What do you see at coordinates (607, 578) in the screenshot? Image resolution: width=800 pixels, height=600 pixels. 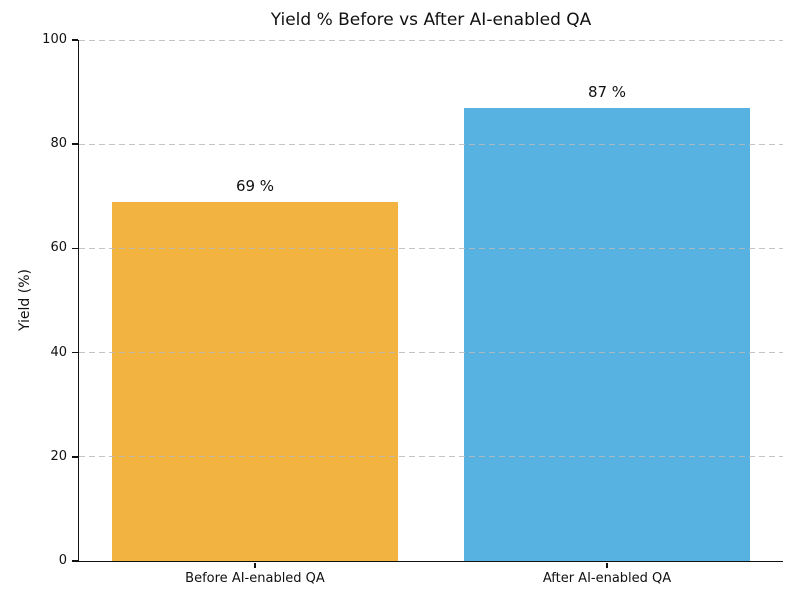 I see `x-axis-tick-label: After AI-enabled QA` at bounding box center [607, 578].